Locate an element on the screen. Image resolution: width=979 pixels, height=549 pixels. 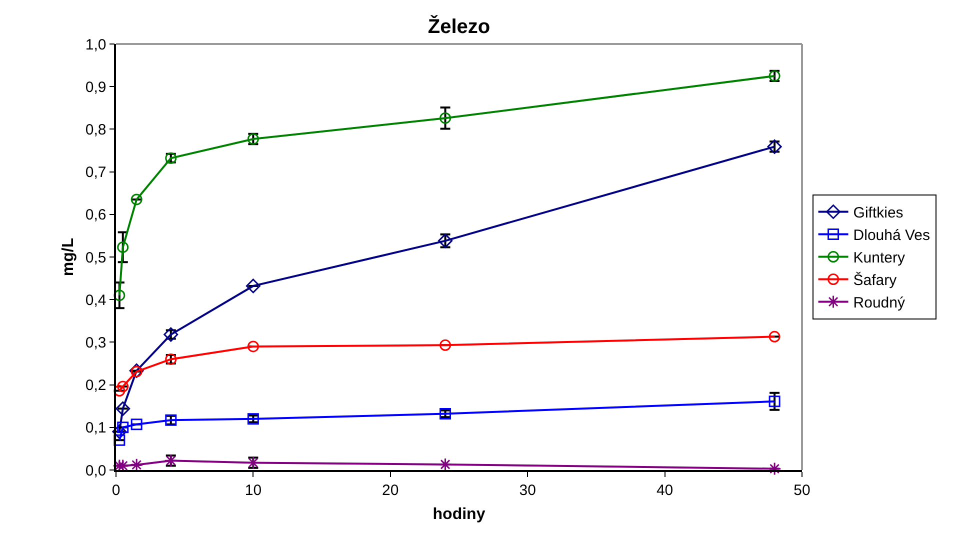
y-tick-label: 0,7 is located at coordinates (95, 173).